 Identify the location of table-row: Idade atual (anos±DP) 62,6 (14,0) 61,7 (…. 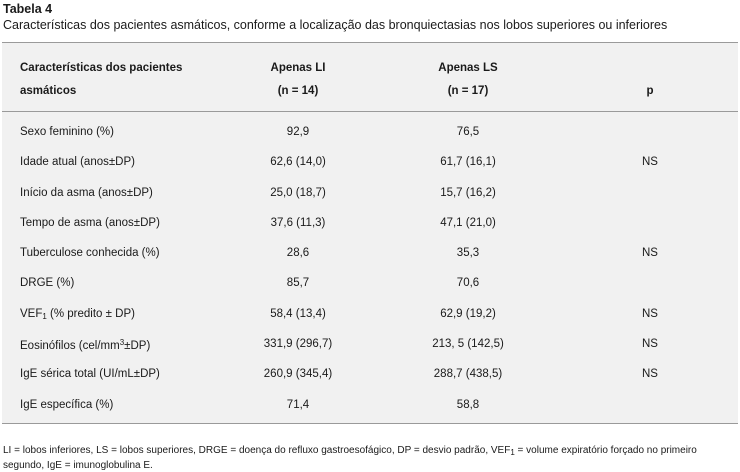
(370, 165).